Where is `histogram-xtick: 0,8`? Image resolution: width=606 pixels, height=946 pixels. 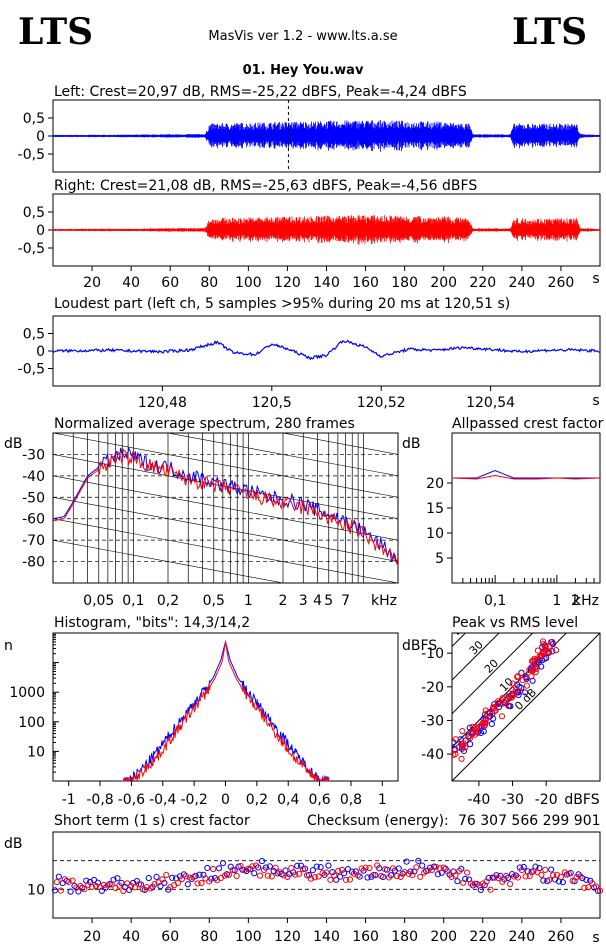 histogram-xtick: 0,8 is located at coordinates (351, 800).